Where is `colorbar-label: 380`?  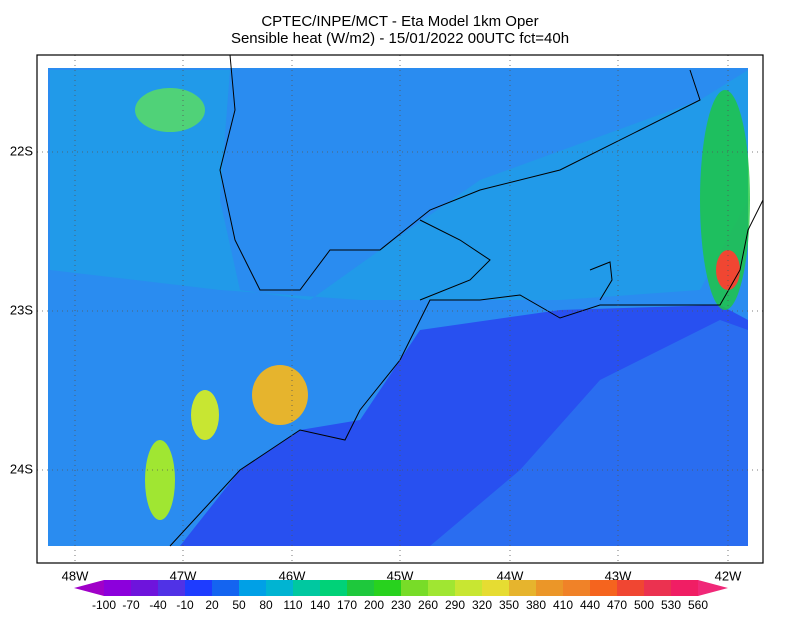 colorbar-label: 380 is located at coordinates (536, 605).